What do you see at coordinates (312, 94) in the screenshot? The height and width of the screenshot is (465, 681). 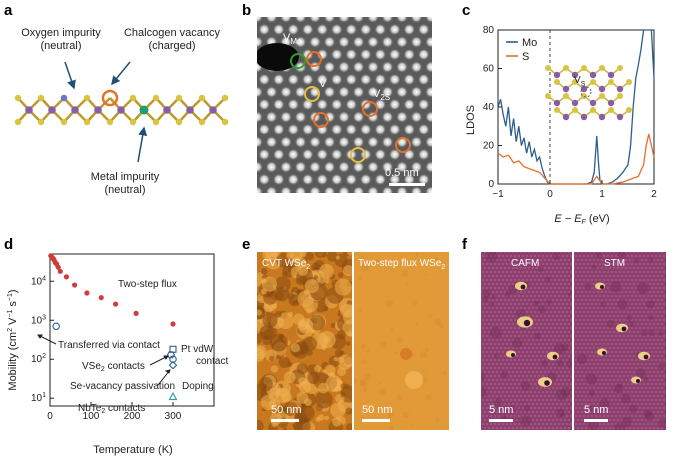 I see `vs-marker` at bounding box center [312, 94].